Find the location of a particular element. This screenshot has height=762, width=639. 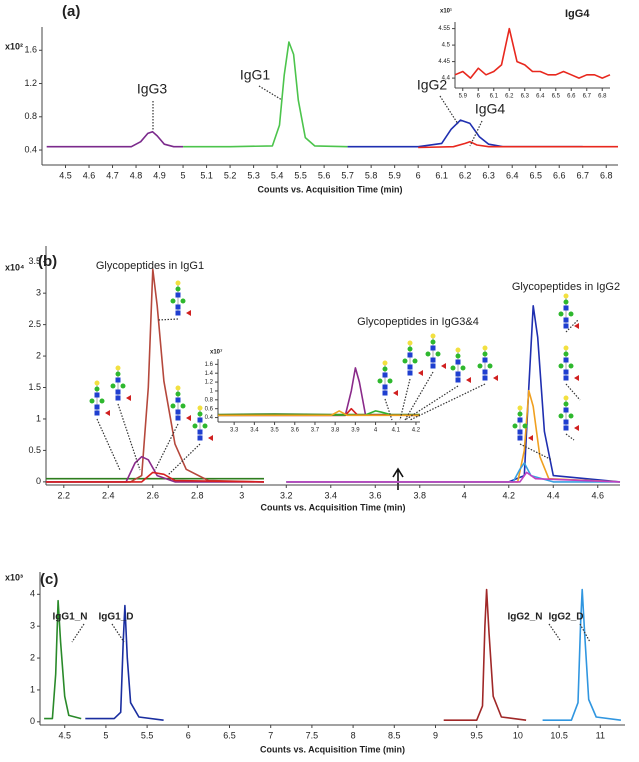

x-tick-label: 6.2 is located at coordinates (465, 175).